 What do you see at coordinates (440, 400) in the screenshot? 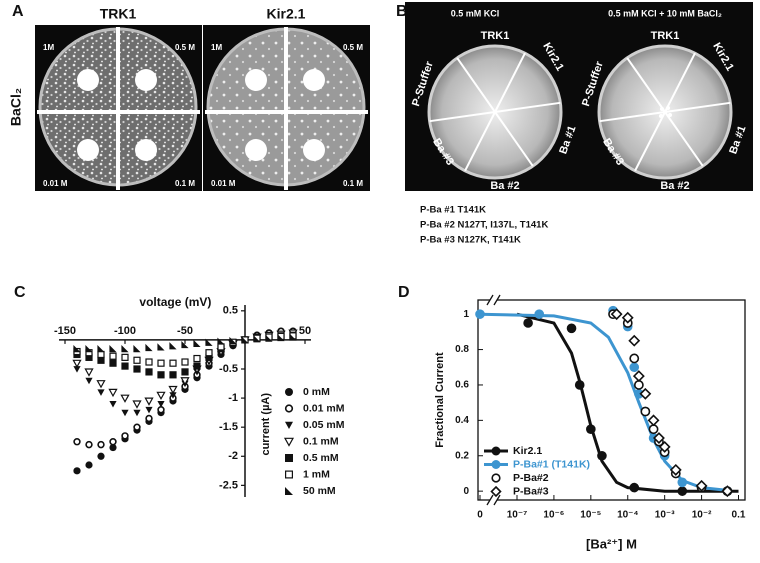
I see `y-axis-title: Fractional Current` at bounding box center [440, 400].